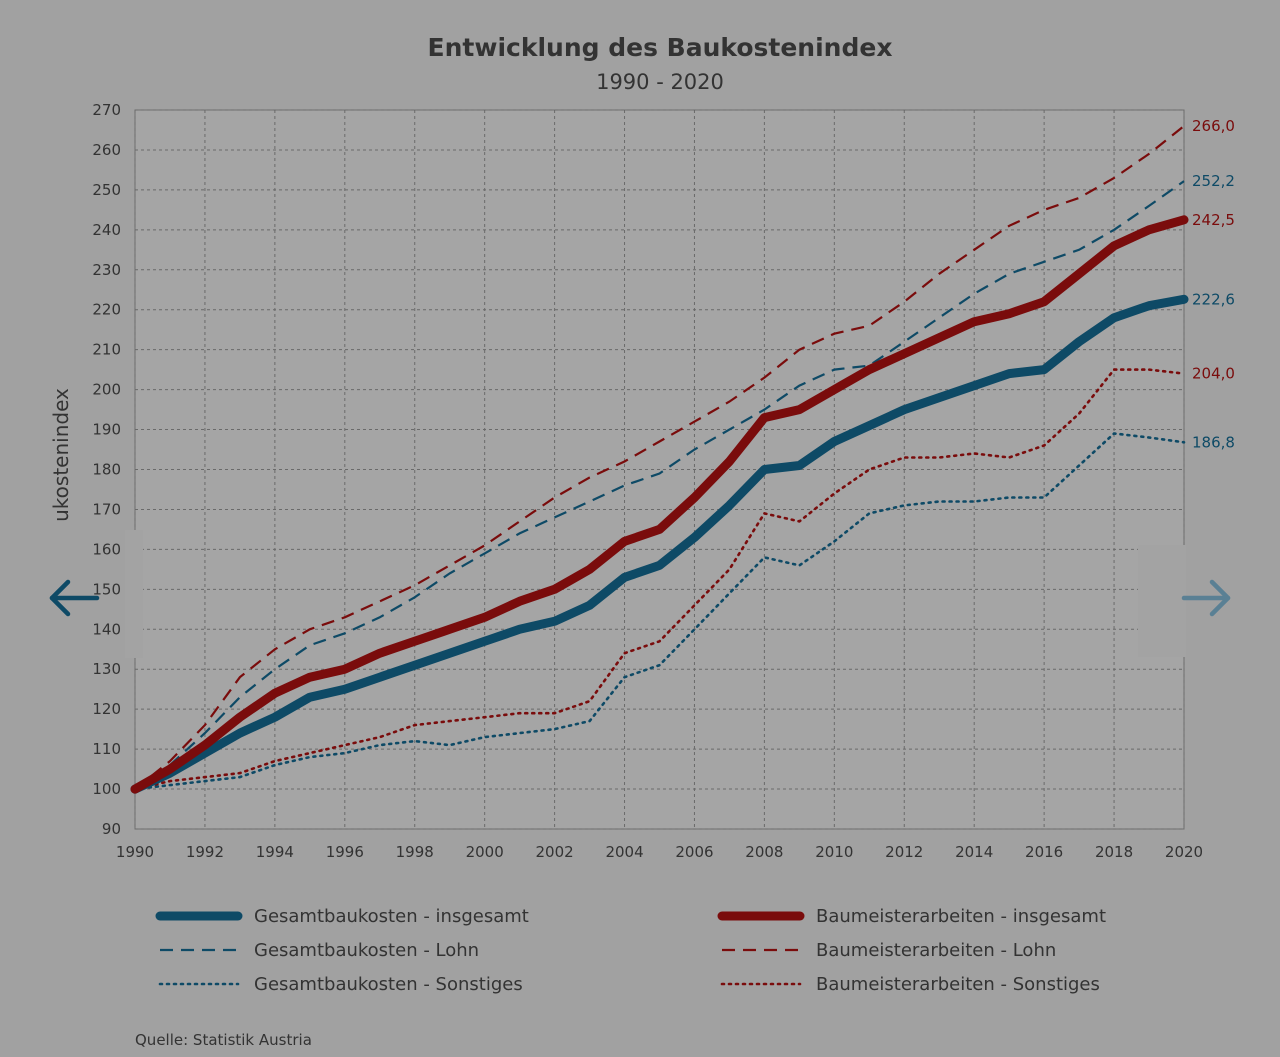 The image size is (1280, 1057). What do you see at coordinates (106, 190) in the screenshot?
I see `y-tick-label: 250` at bounding box center [106, 190].